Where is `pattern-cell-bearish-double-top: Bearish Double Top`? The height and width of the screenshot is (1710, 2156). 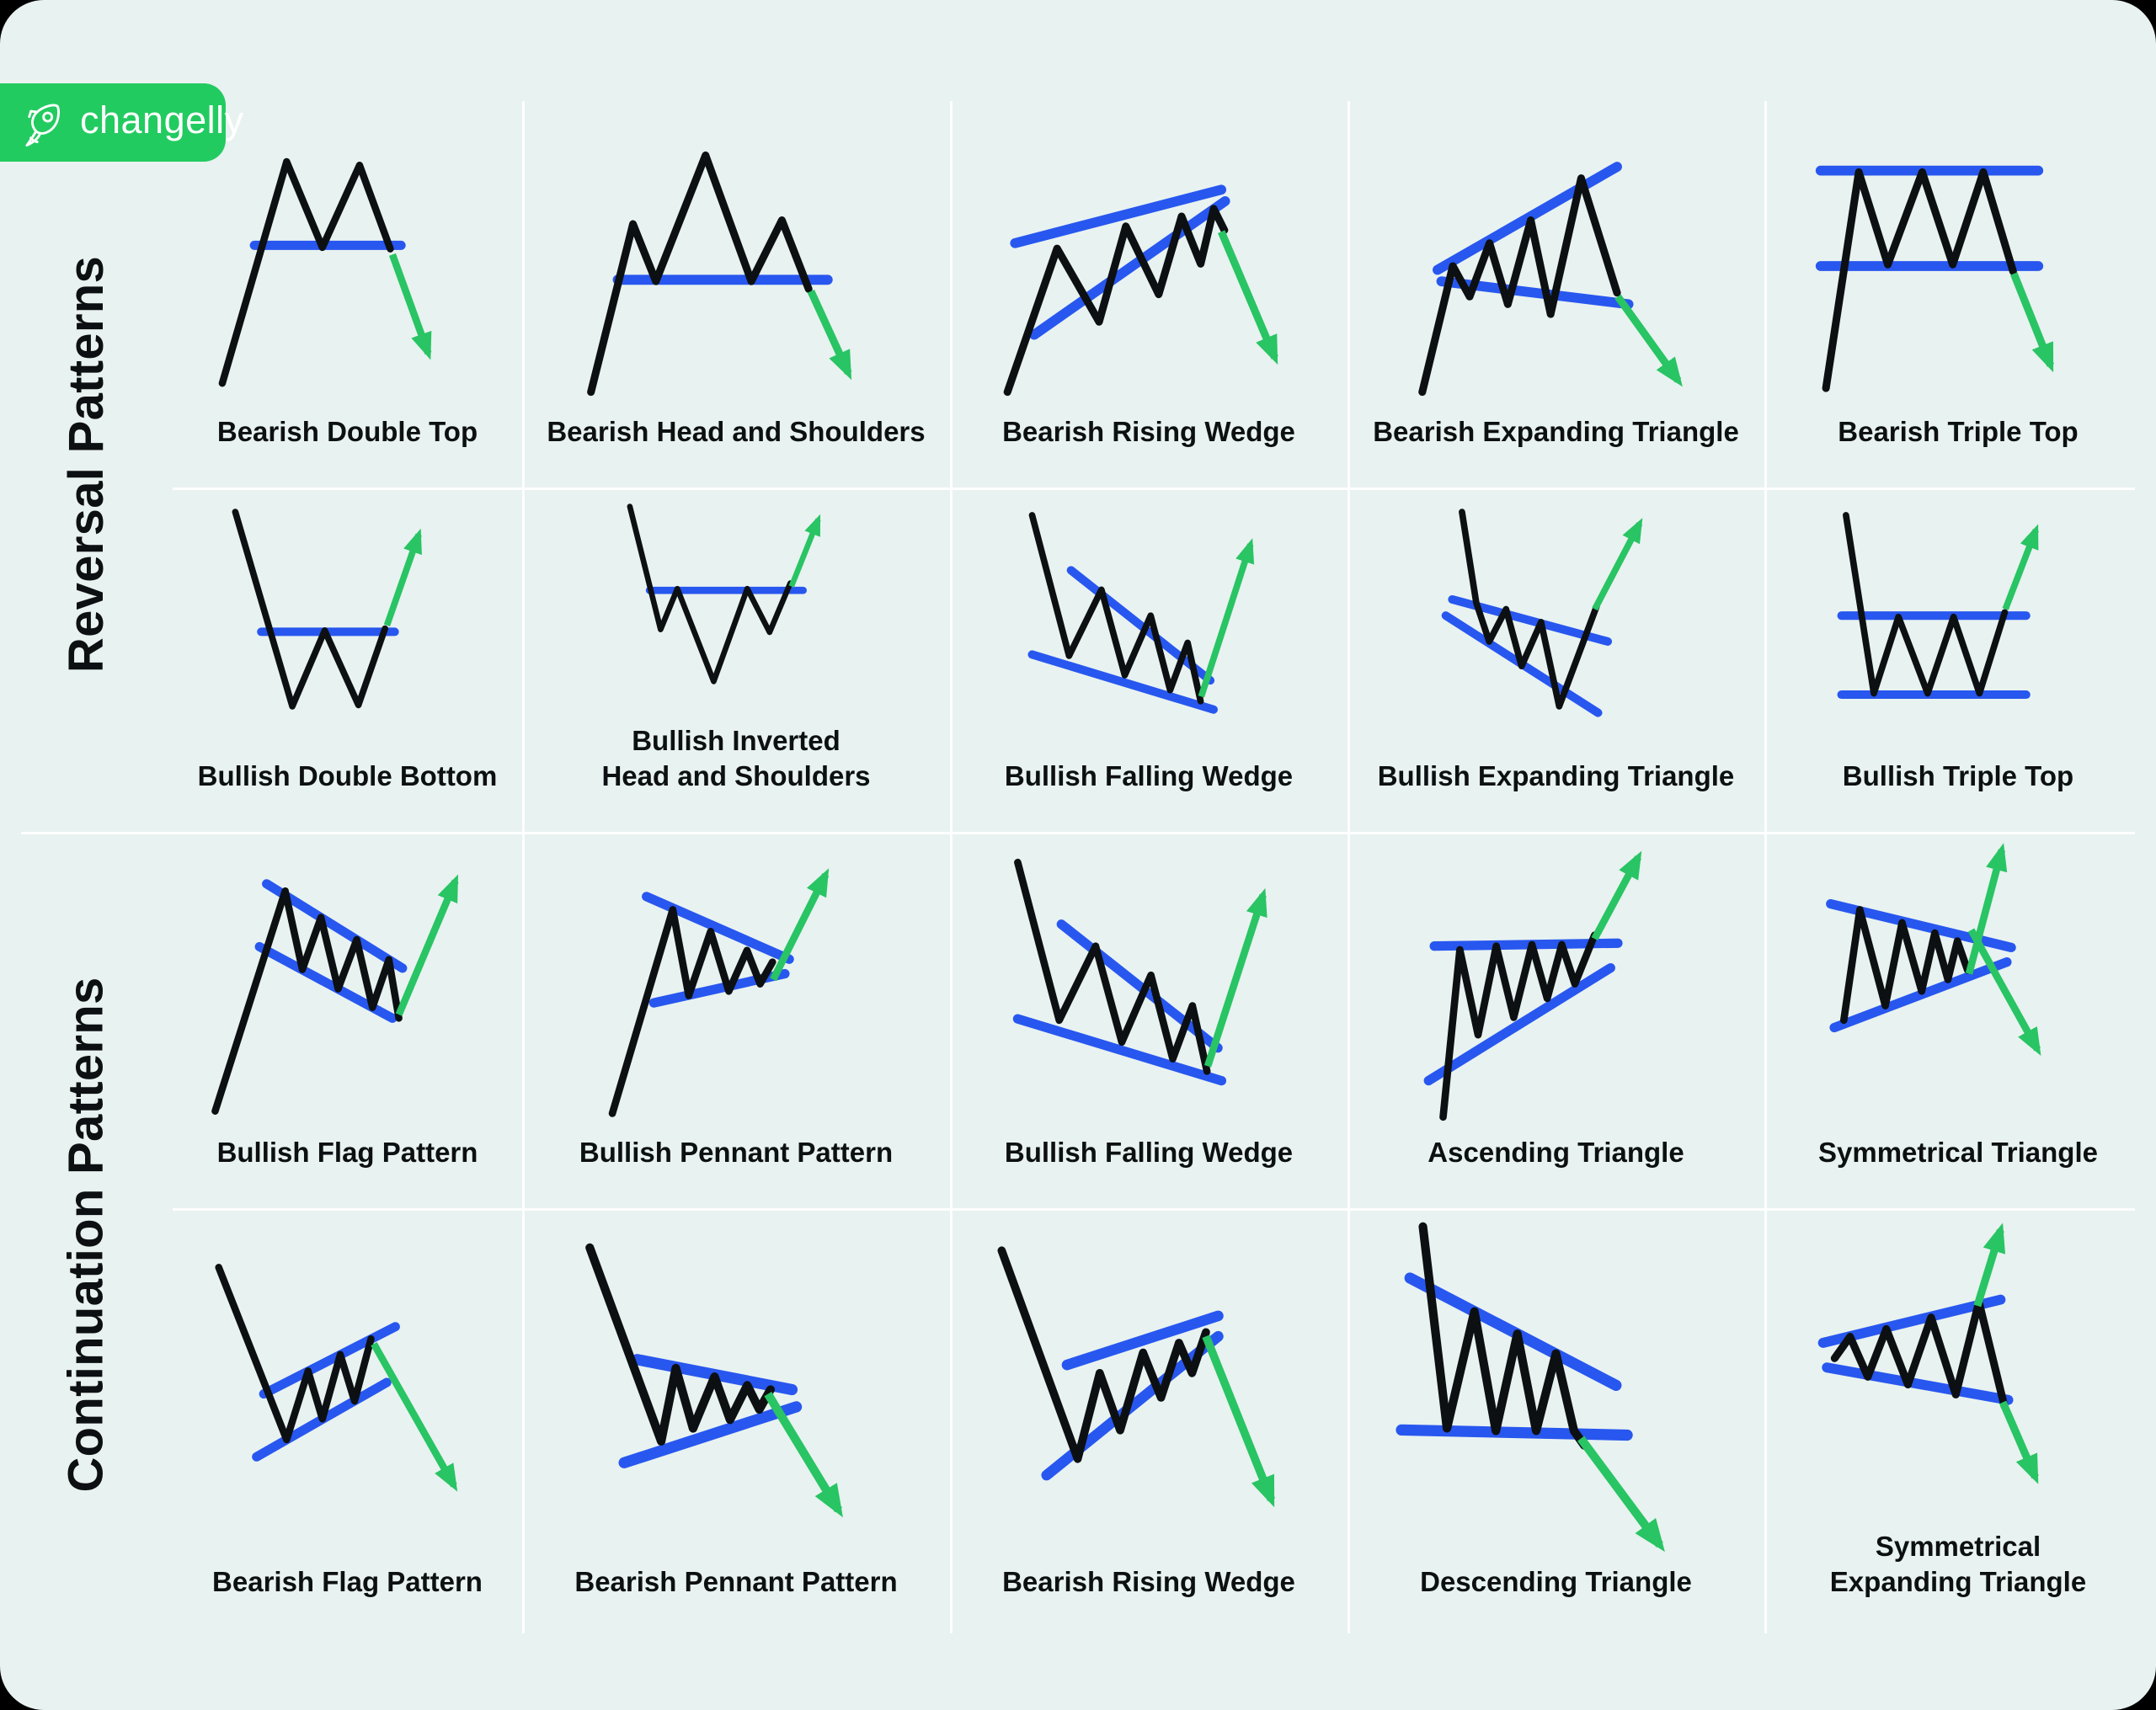
pattern-cell-bearish-double-top: Bearish Double Top is located at coordinates (347, 292).